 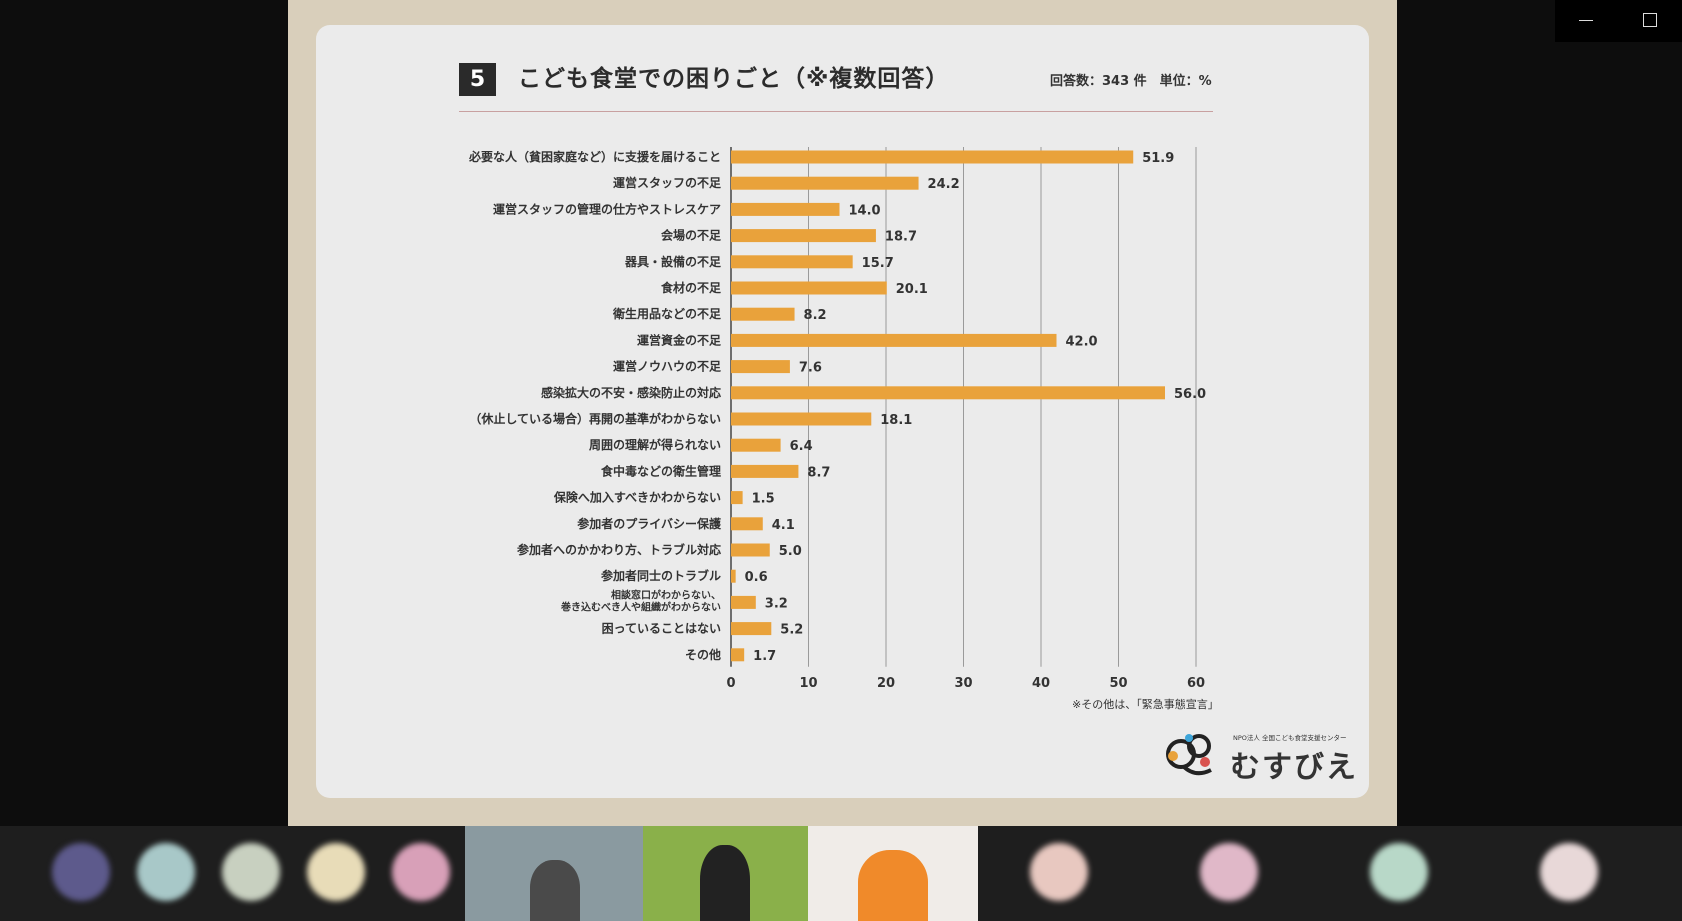 I want to click on value-label: 5.2, so click(x=791, y=630).